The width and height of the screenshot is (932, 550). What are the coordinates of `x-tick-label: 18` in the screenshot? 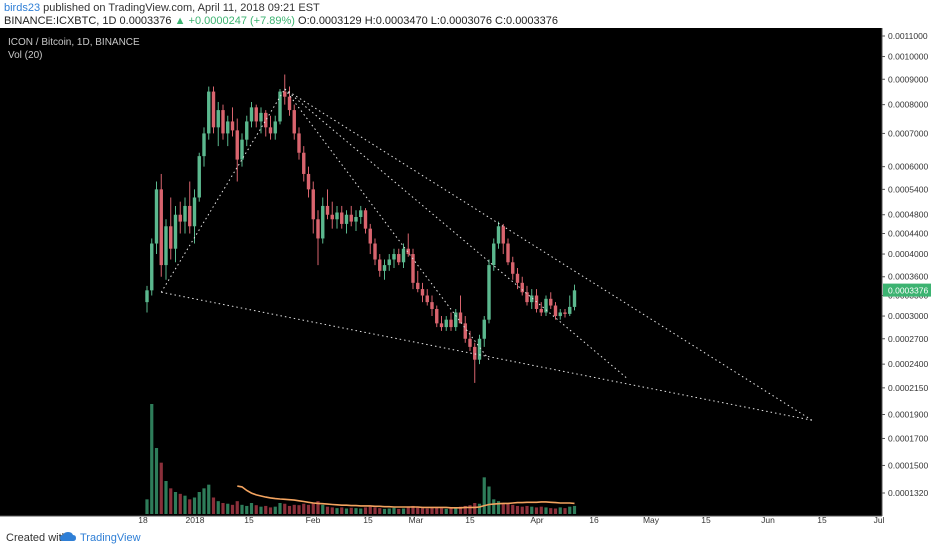 It's located at (143, 520).